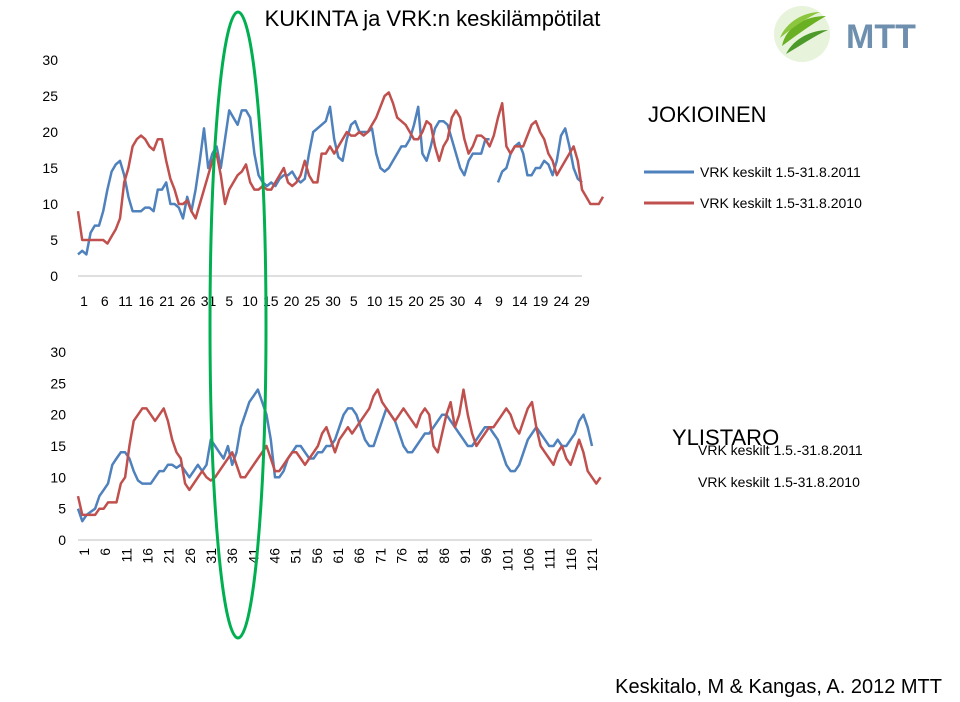 The height and width of the screenshot is (702, 960). What do you see at coordinates (520, 301) in the screenshot?
I see `x-tick-label: 14` at bounding box center [520, 301].